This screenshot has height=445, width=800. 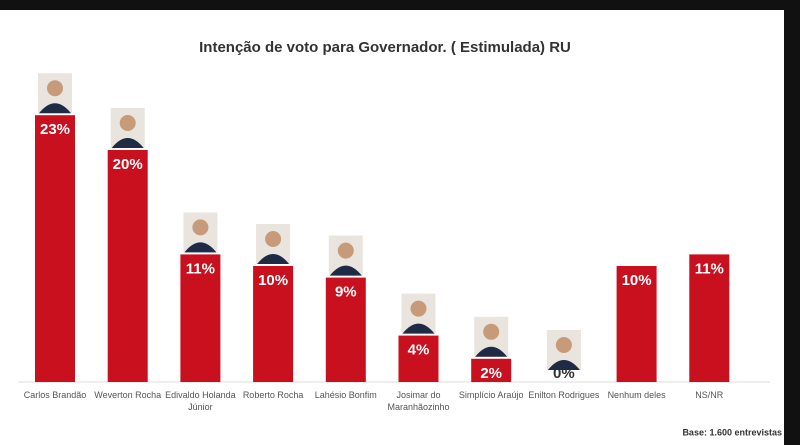 What do you see at coordinates (491, 395) in the screenshot?
I see `x-tick-label: Simplício Araújo` at bounding box center [491, 395].